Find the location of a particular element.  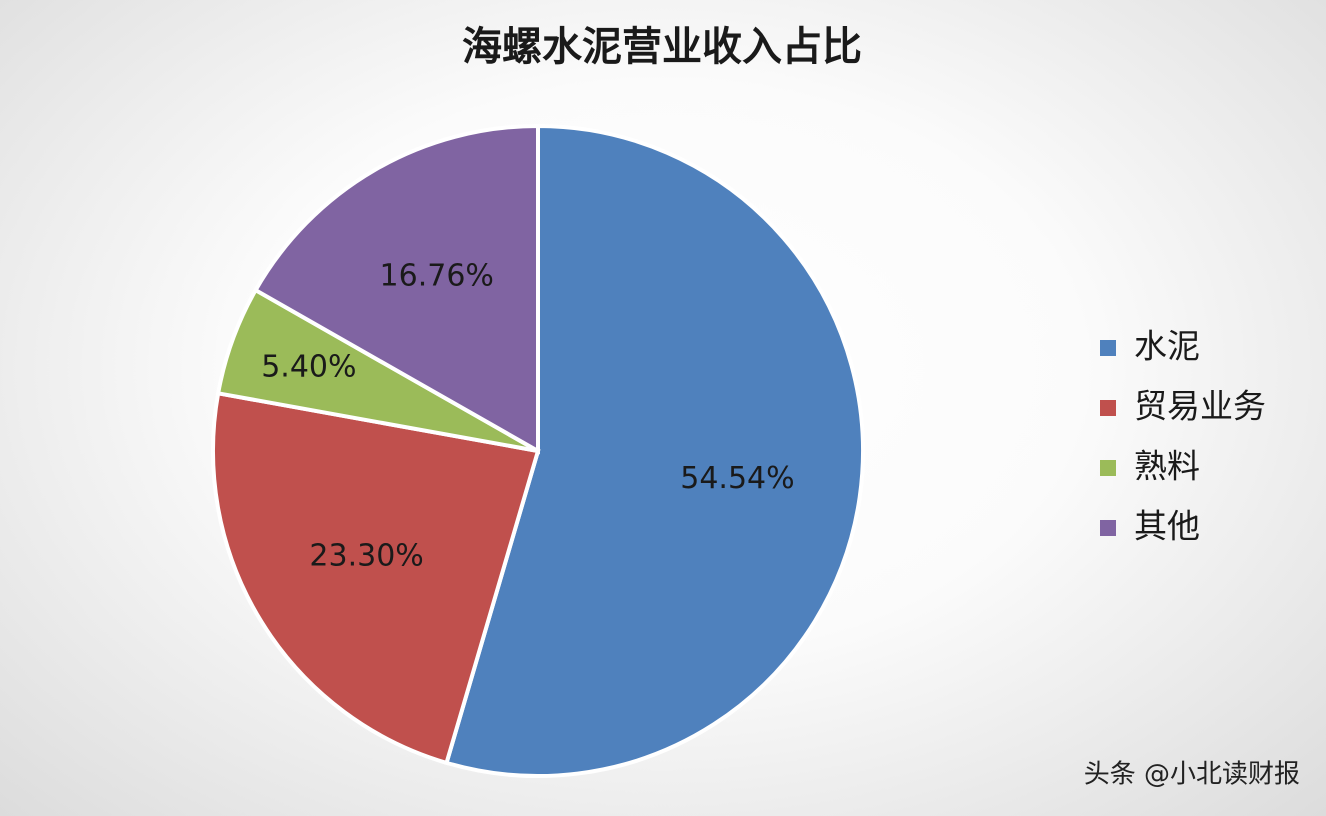

data-label: 54.54% is located at coordinates (737, 478).